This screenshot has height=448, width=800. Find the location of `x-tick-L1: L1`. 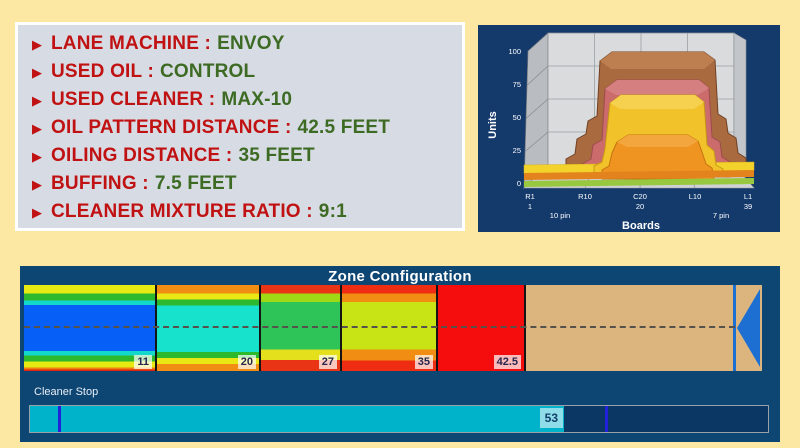

x-tick-L1: L1 is located at coordinates (748, 196).